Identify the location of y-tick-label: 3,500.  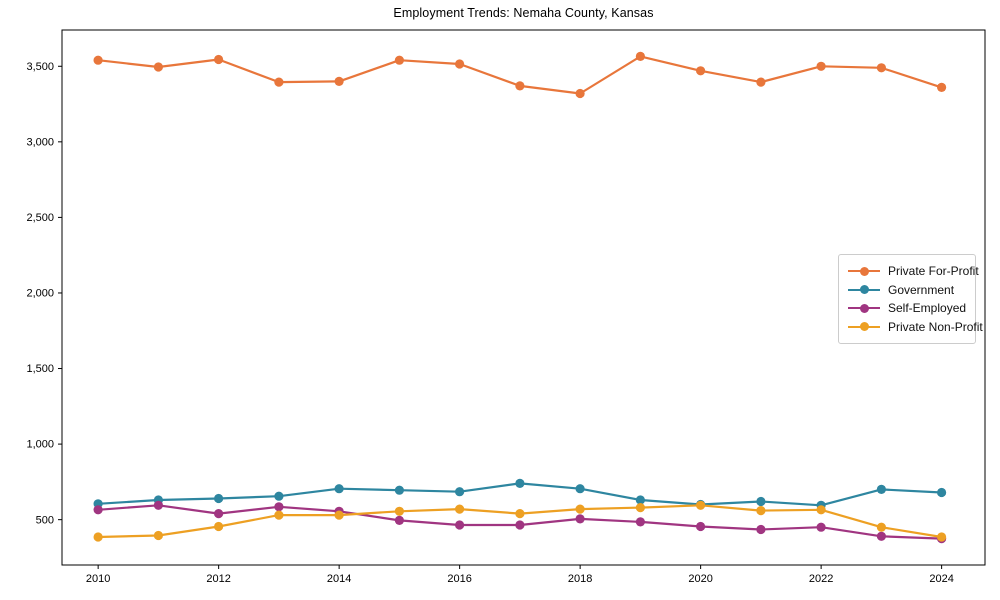
(40, 67).